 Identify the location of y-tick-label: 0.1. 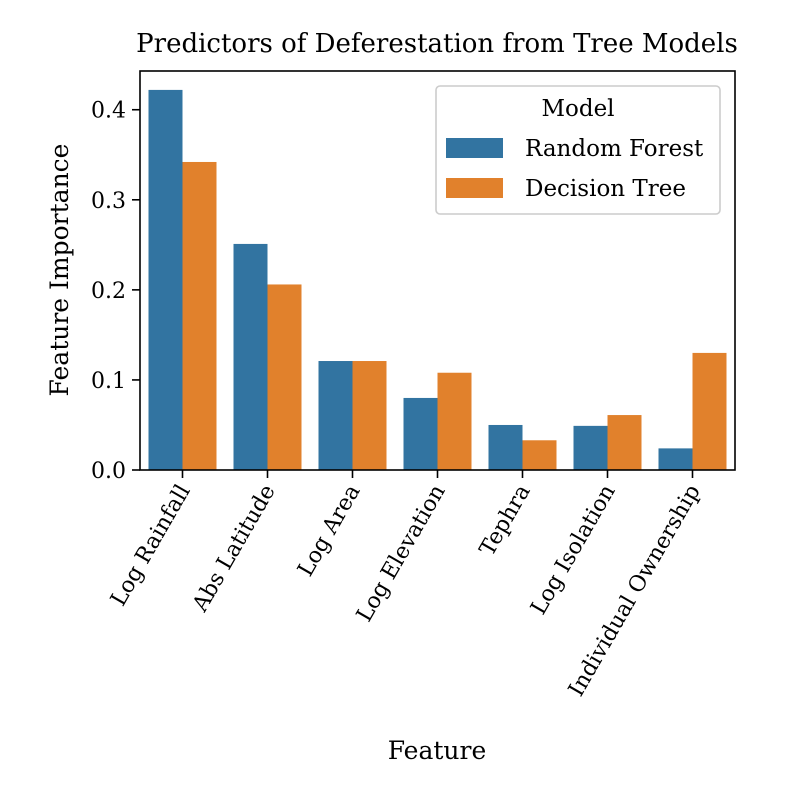
(108, 381).